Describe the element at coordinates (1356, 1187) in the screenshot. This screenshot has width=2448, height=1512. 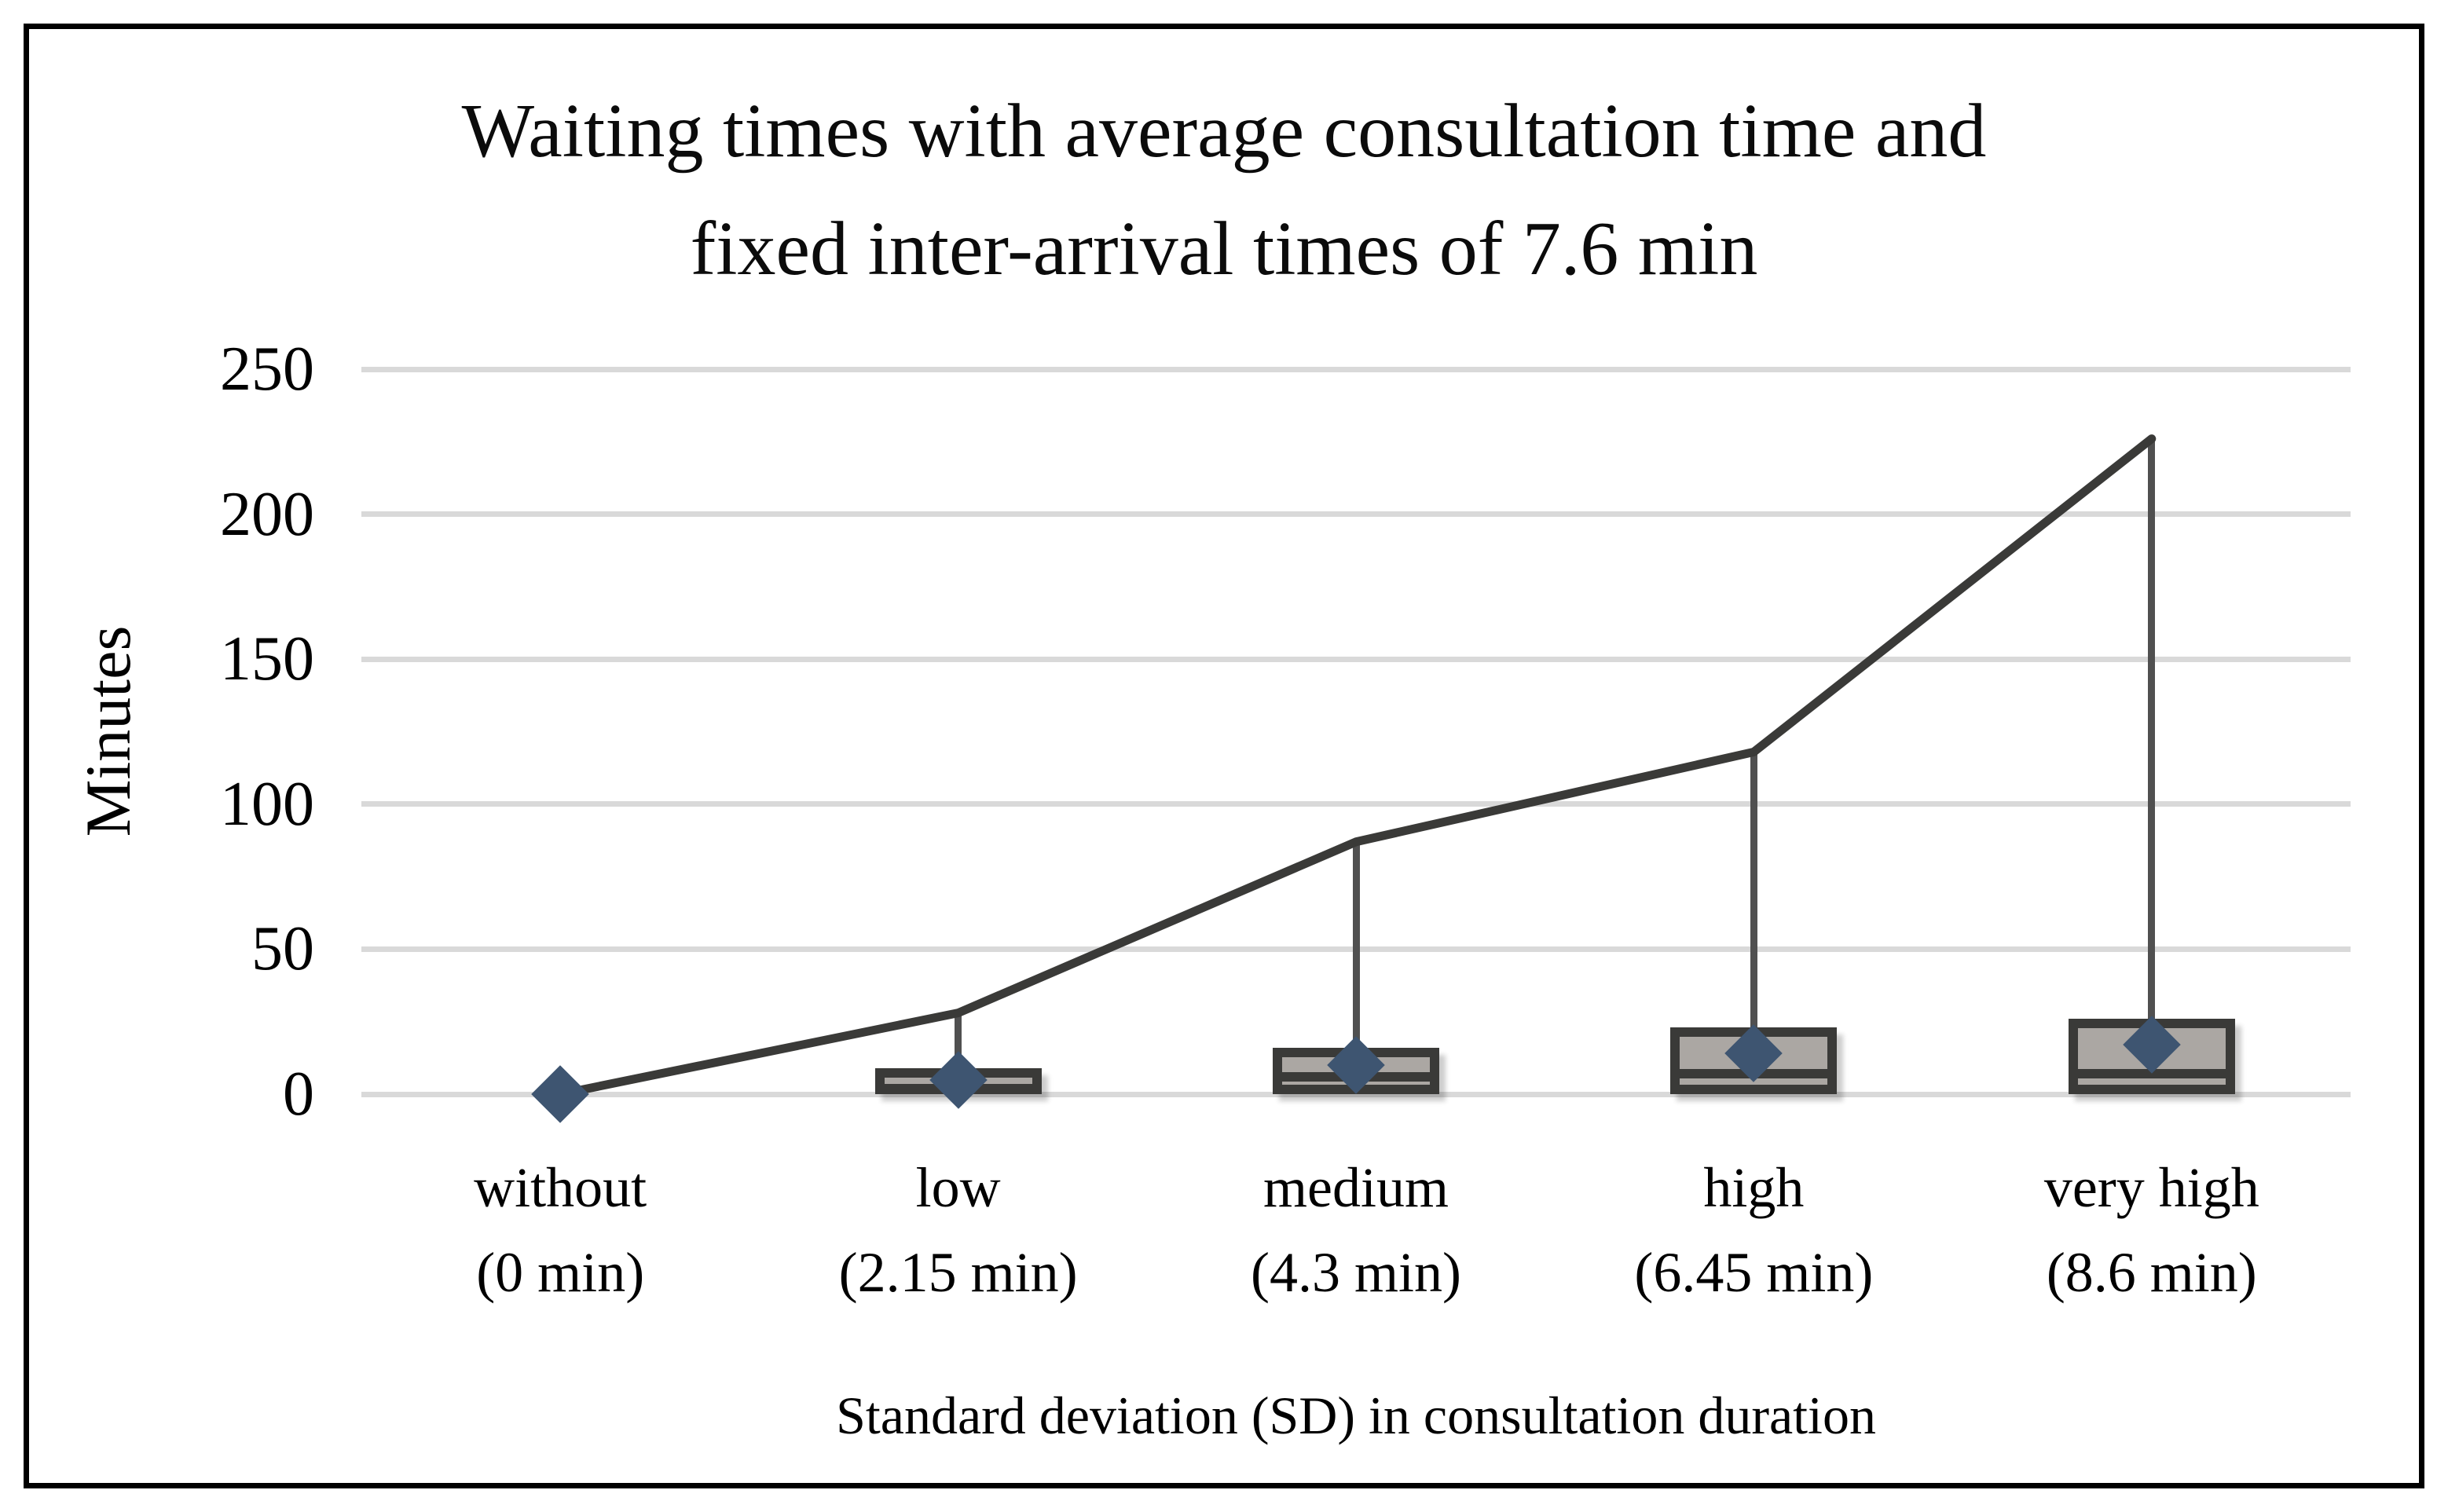
I see `x-category-name: medium` at that location.